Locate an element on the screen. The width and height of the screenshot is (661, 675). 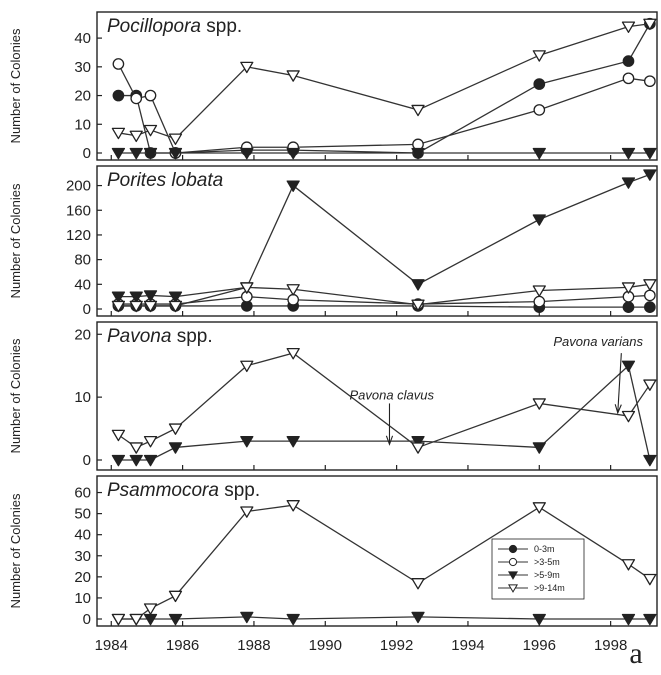
panel-title-genus: Psammocora is located at coordinates (163, 490).